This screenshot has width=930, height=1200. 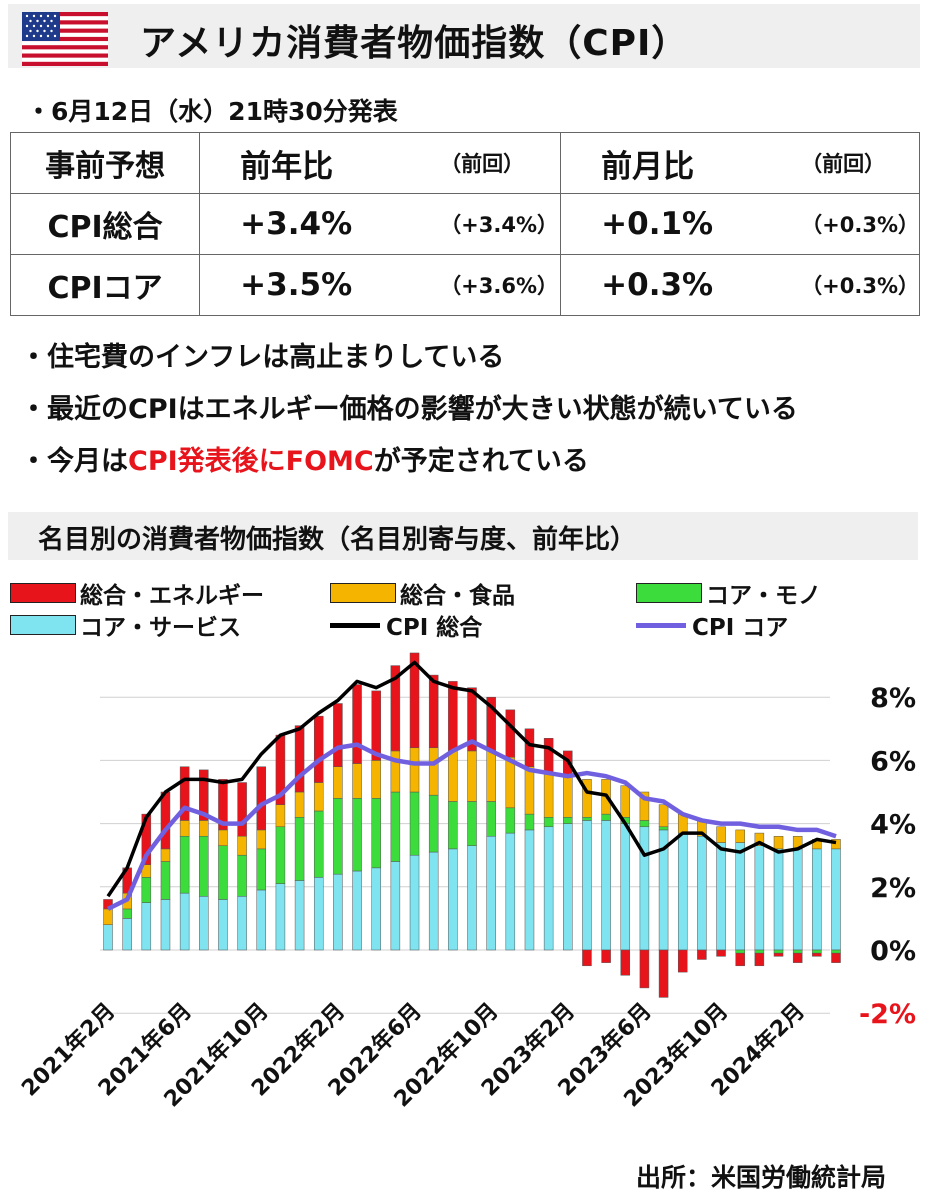 I want to click on bullet-energy: ・最近のCPIはエネルギー価格の影響が大きい状態が続いている, so click(x=409, y=409).